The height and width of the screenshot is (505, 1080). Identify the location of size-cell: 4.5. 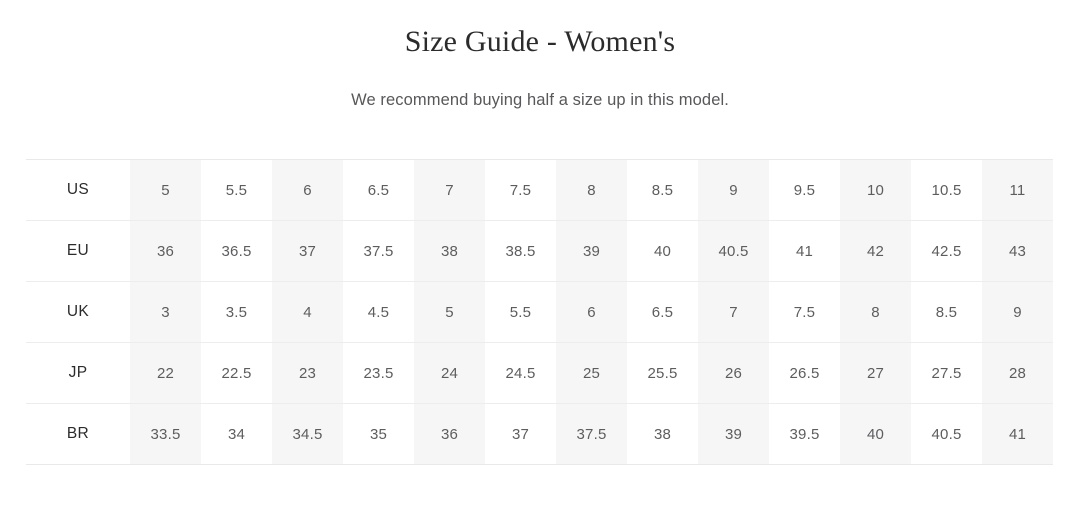
(378, 312).